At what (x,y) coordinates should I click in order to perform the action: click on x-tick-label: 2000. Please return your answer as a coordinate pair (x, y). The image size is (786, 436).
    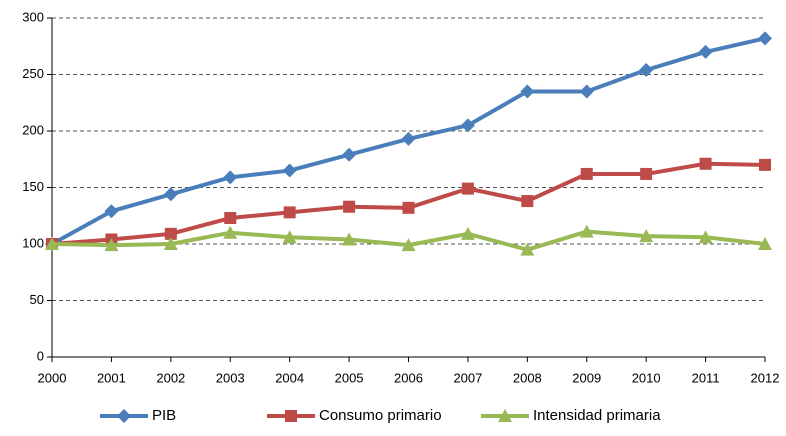
    Looking at the image, I should click on (52, 377).